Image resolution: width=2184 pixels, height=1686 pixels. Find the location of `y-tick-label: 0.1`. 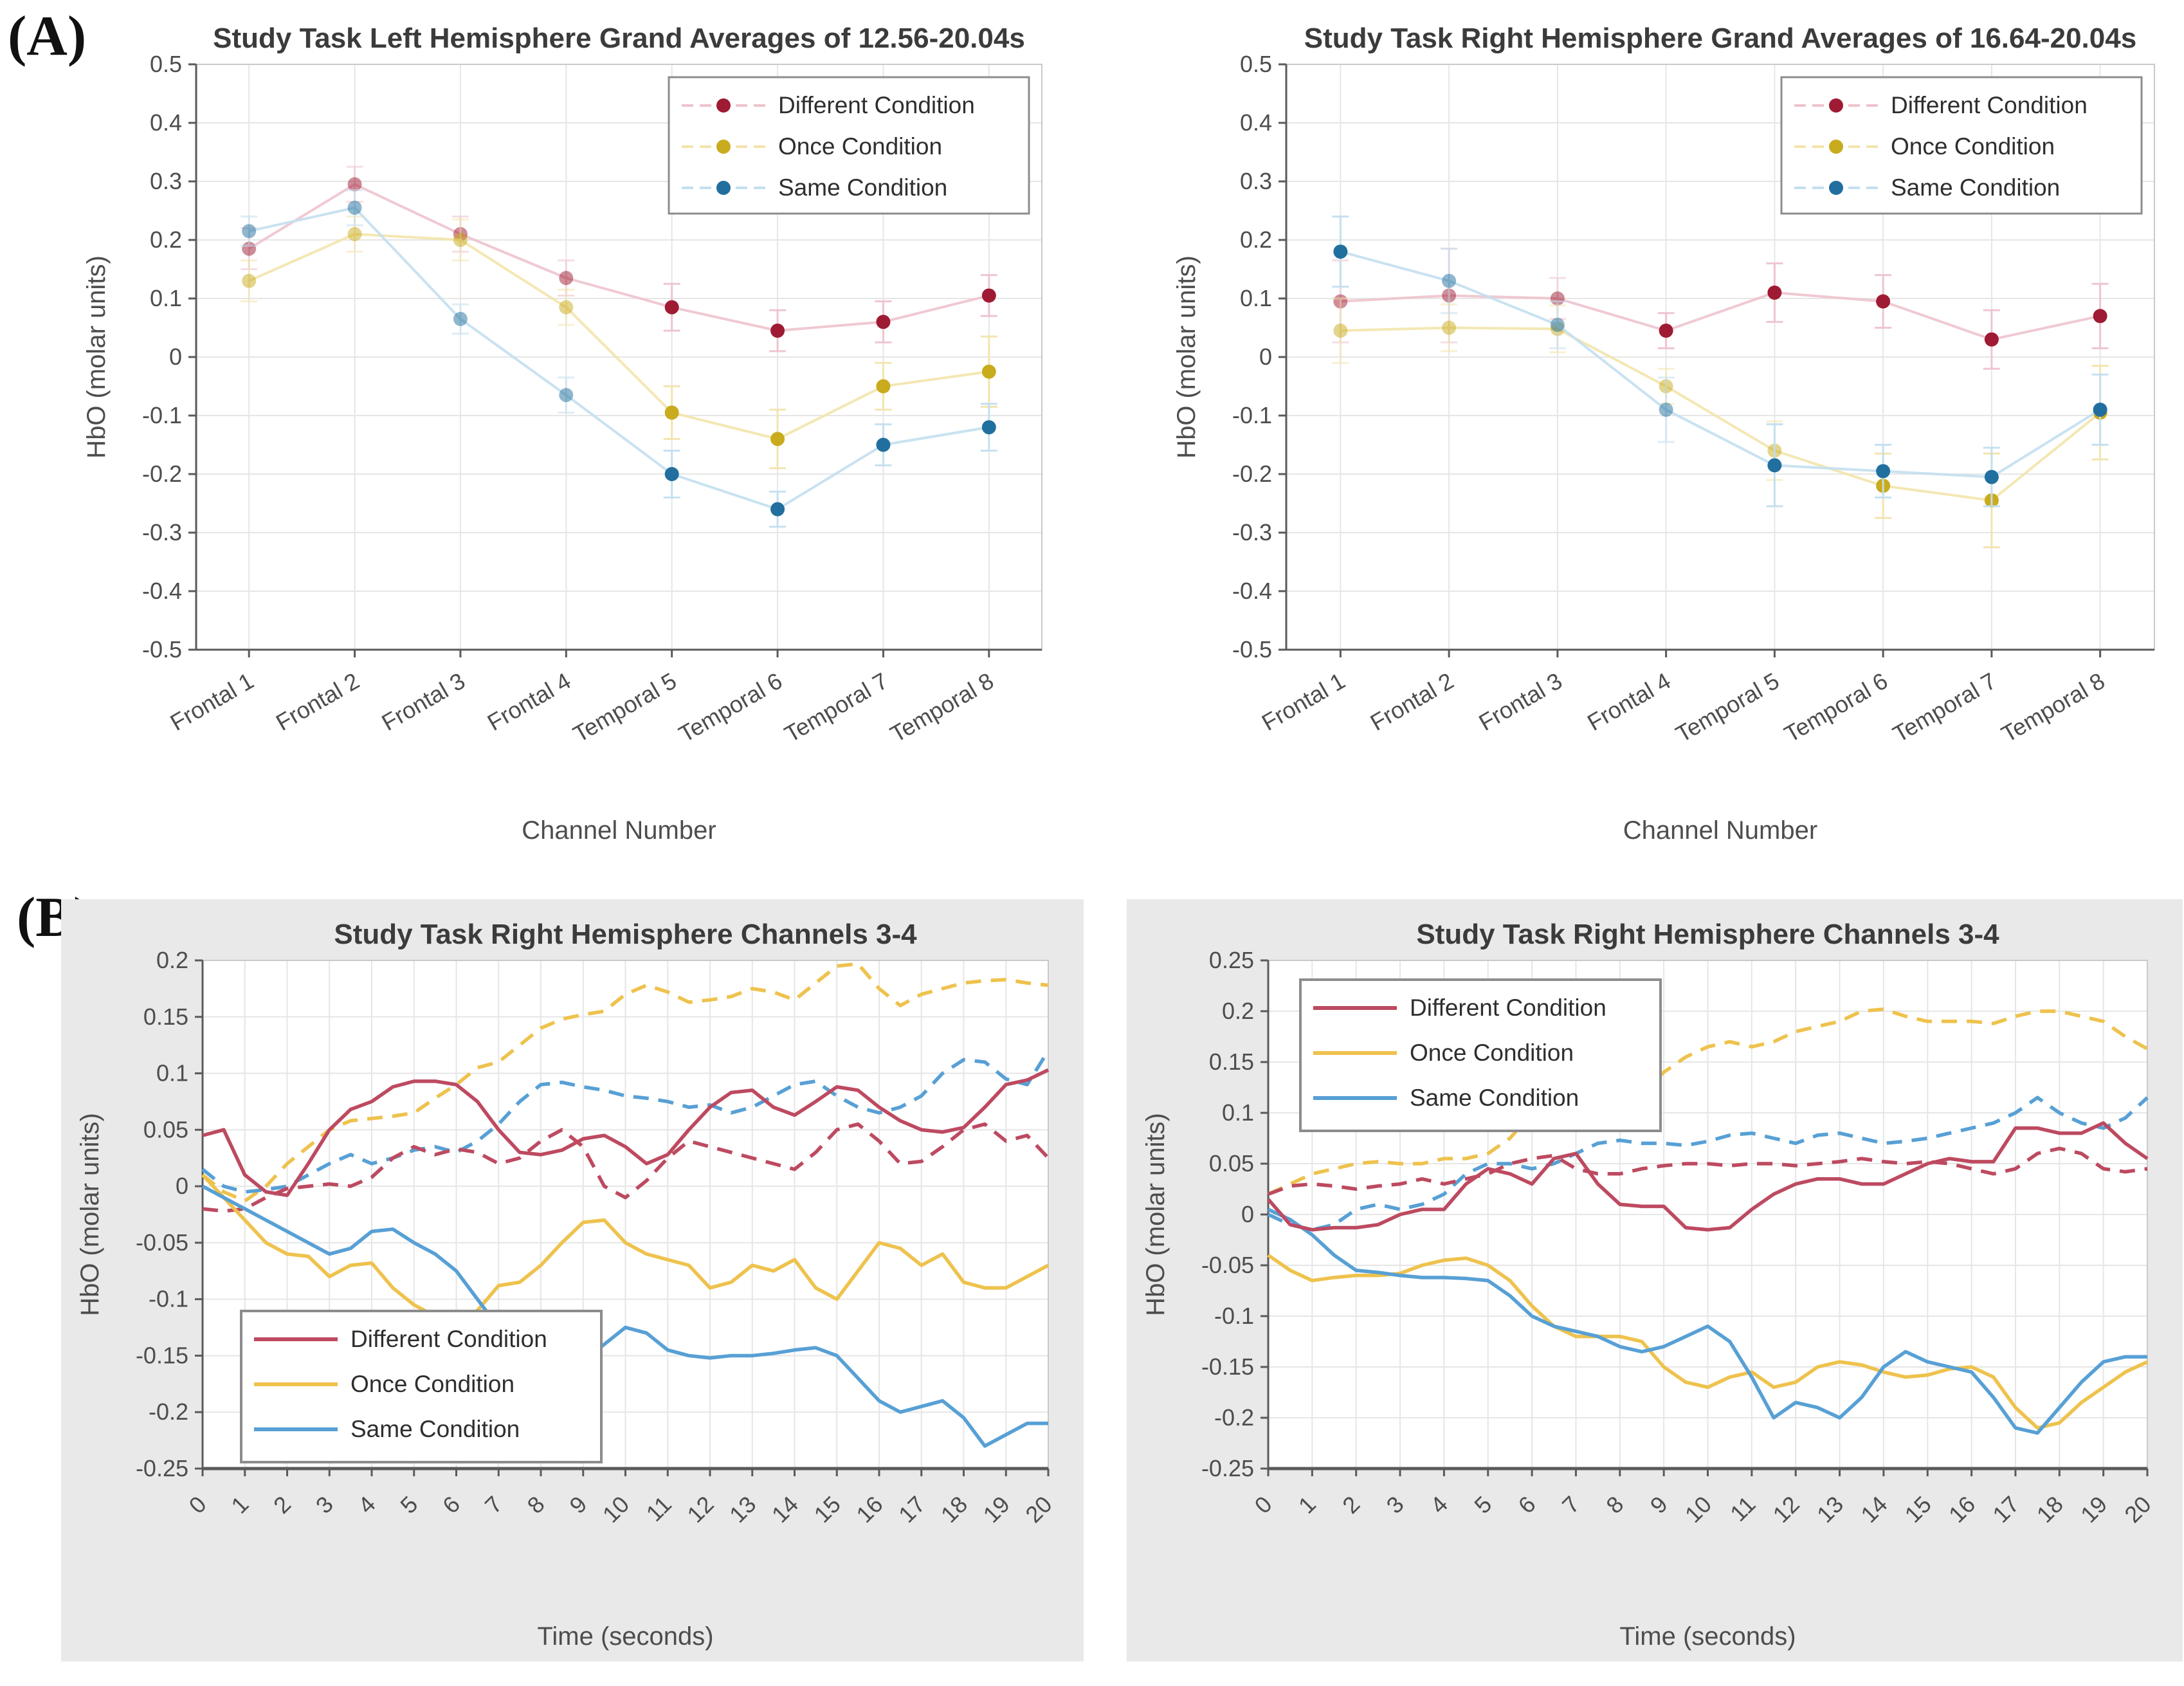

y-tick-label: 0.1 is located at coordinates (1256, 298).